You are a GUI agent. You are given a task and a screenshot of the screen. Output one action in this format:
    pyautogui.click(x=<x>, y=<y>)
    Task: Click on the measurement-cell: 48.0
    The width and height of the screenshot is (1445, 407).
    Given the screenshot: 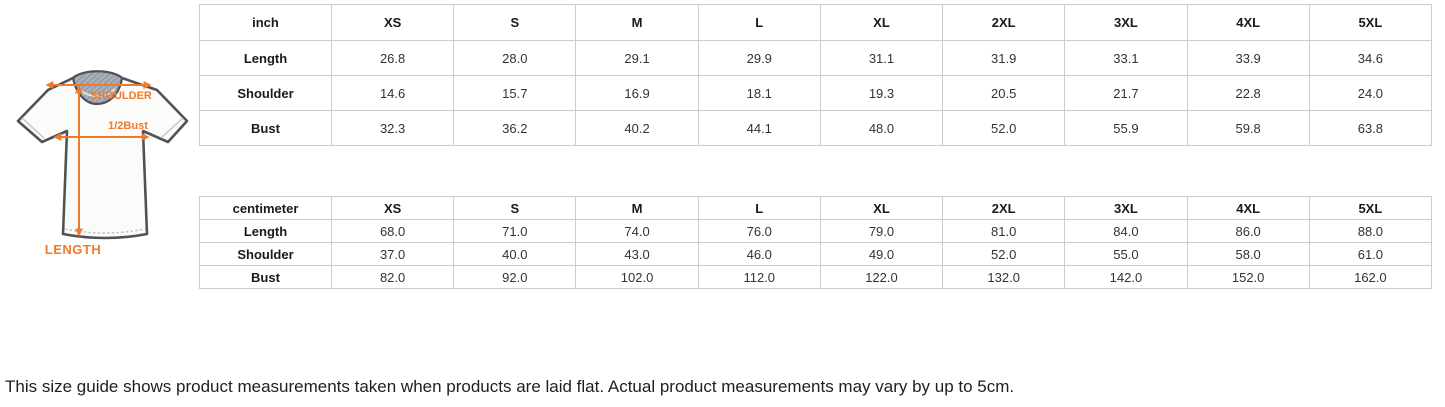 What is the action you would take?
    pyautogui.click(x=881, y=128)
    